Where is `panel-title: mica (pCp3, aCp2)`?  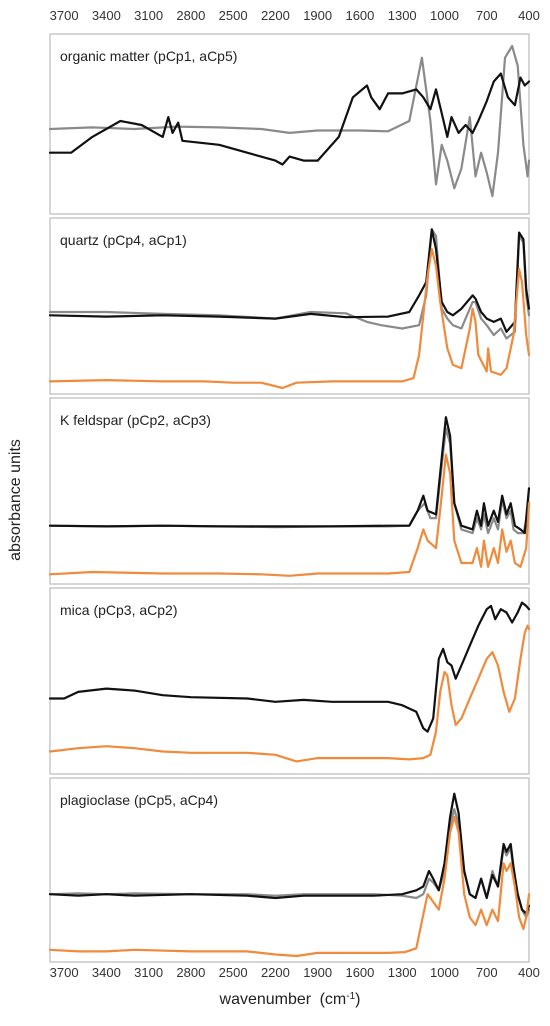
panel-title: mica (pCp3, aCp2) is located at coordinates (119, 610).